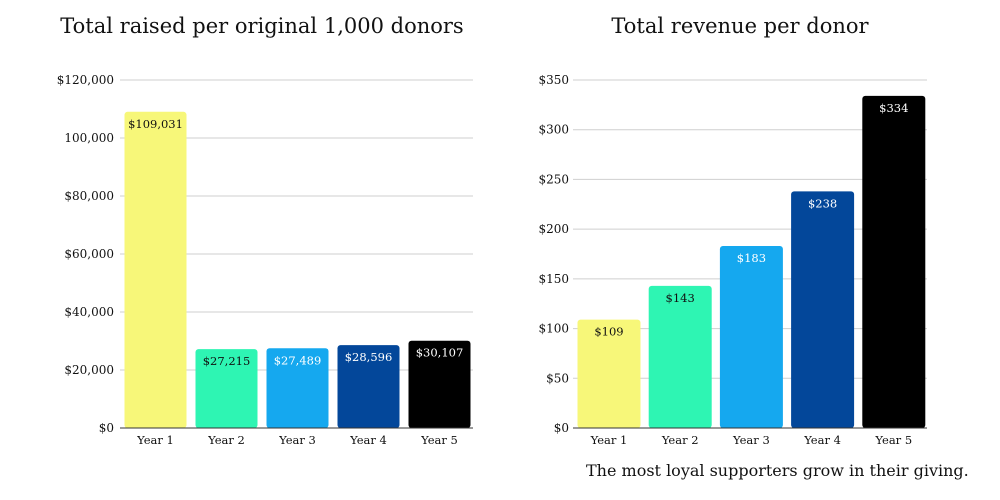 The width and height of the screenshot is (1000, 500). I want to click on chart-title: Total revenue per donor, so click(740, 26).